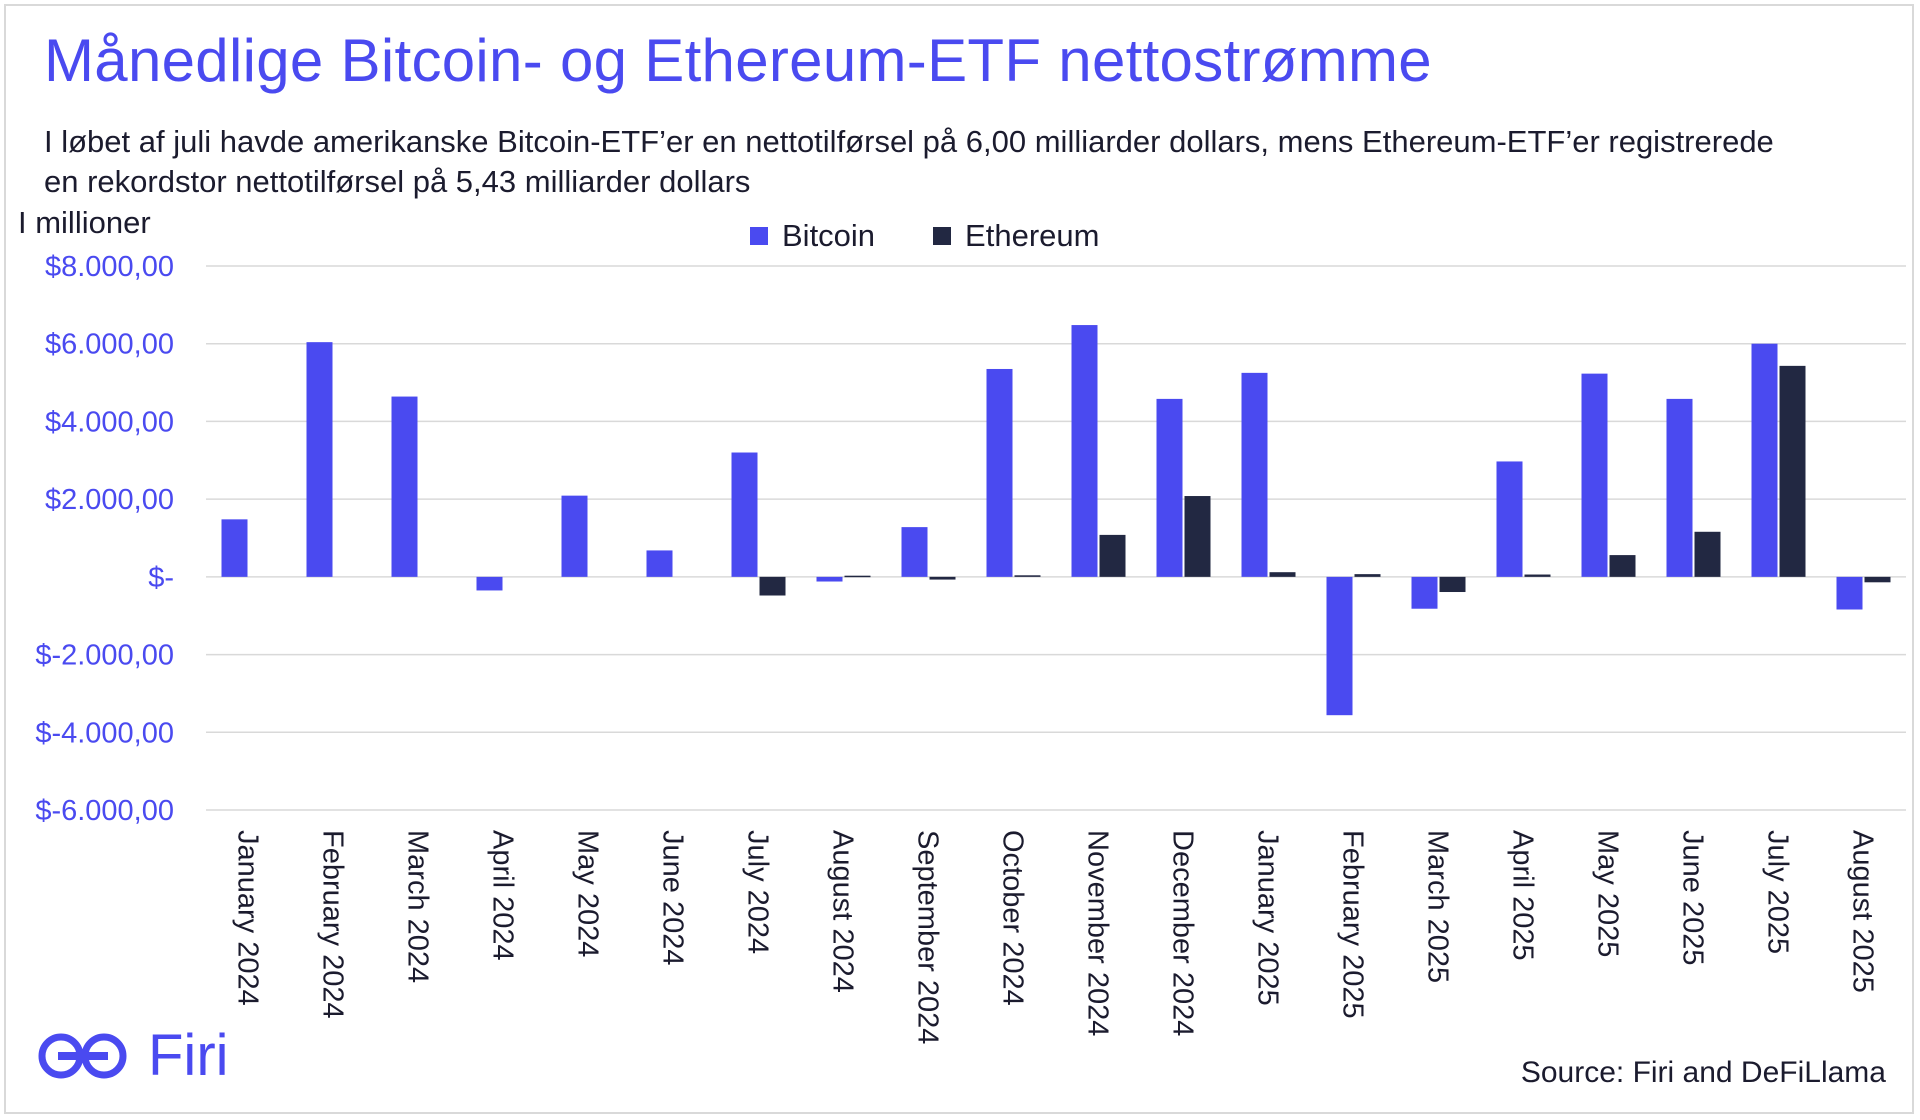 This screenshot has width=1920, height=1120. Describe the element at coordinates (924, 236) in the screenshot. I see `legend: Bitcoin Ethereum` at that location.